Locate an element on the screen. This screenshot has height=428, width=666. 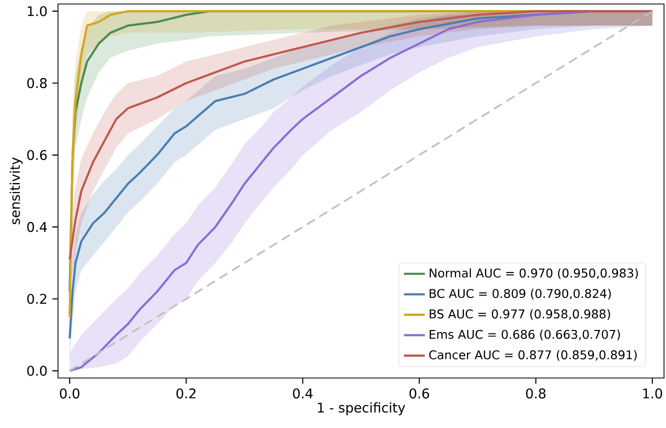
y-axis-title: sensitivity is located at coordinates (16, 190).